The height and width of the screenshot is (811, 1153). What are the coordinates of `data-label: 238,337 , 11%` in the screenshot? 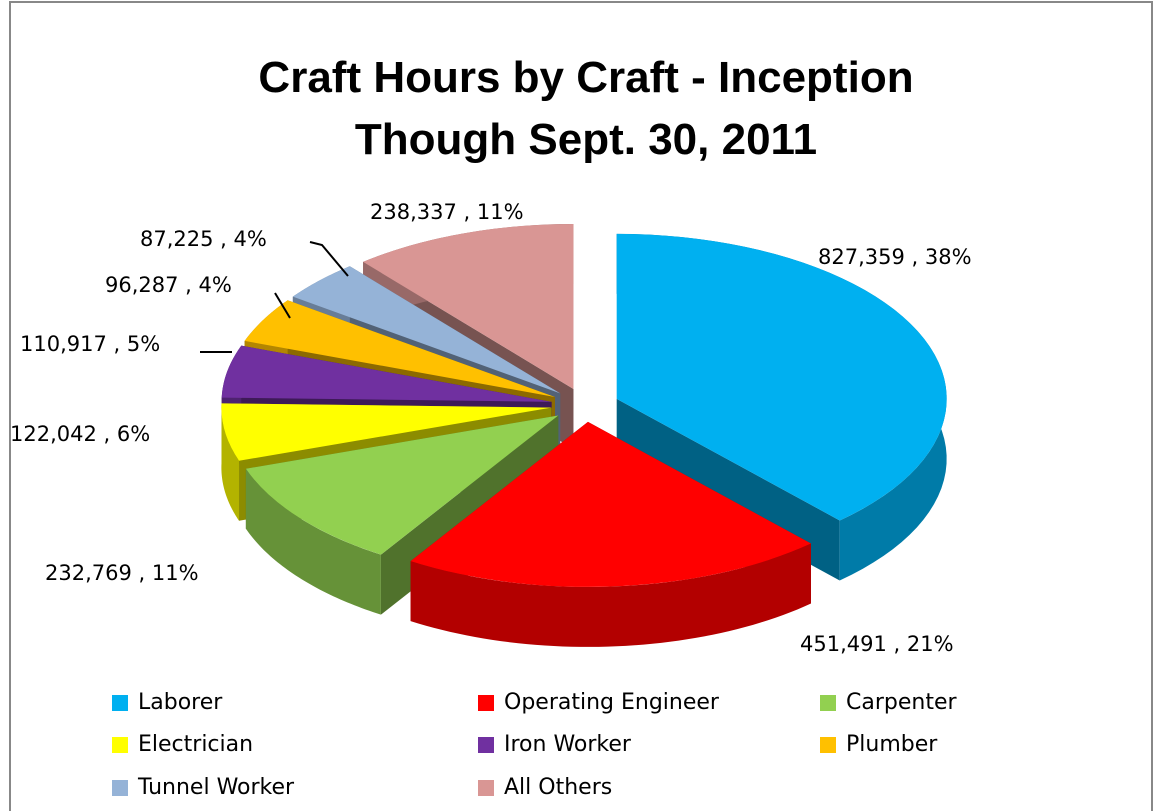 It's located at (447, 212).